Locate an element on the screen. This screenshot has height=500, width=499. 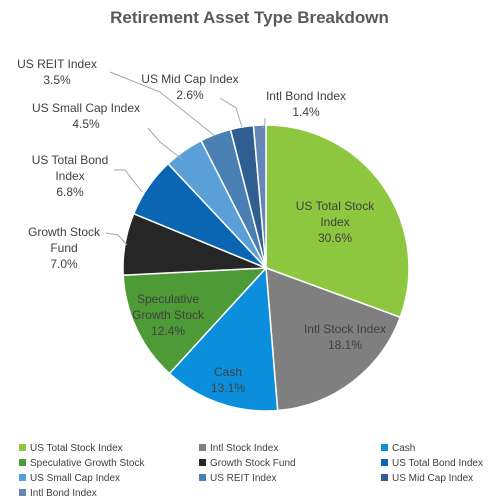
data-label-cash: Cash 13.1% is located at coordinates (228, 380).